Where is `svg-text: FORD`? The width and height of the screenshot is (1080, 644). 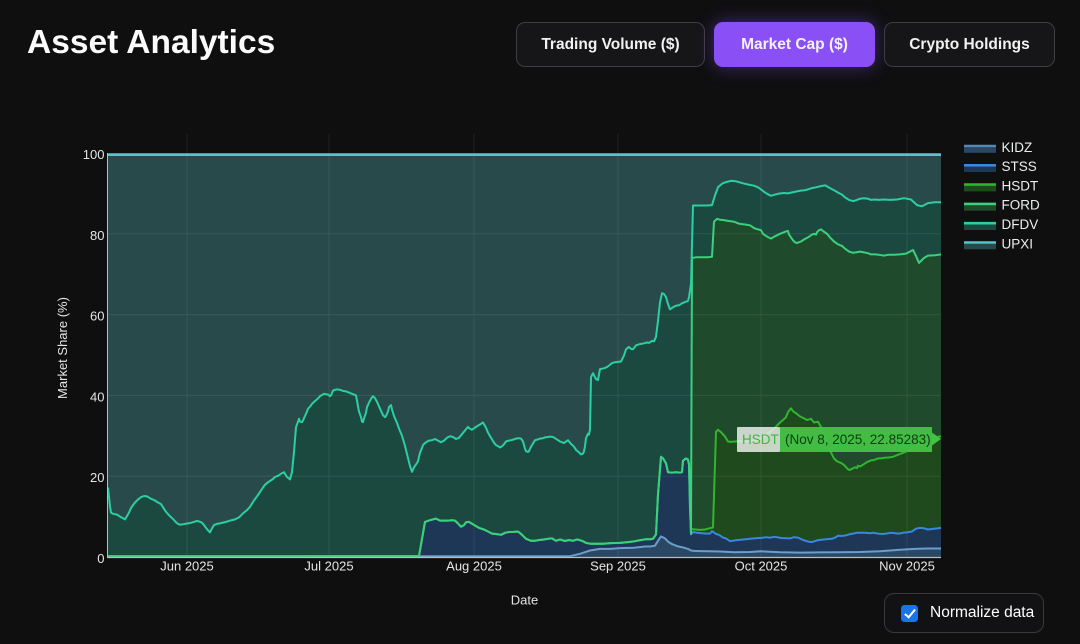 svg-text: FORD is located at coordinates (1021, 205).